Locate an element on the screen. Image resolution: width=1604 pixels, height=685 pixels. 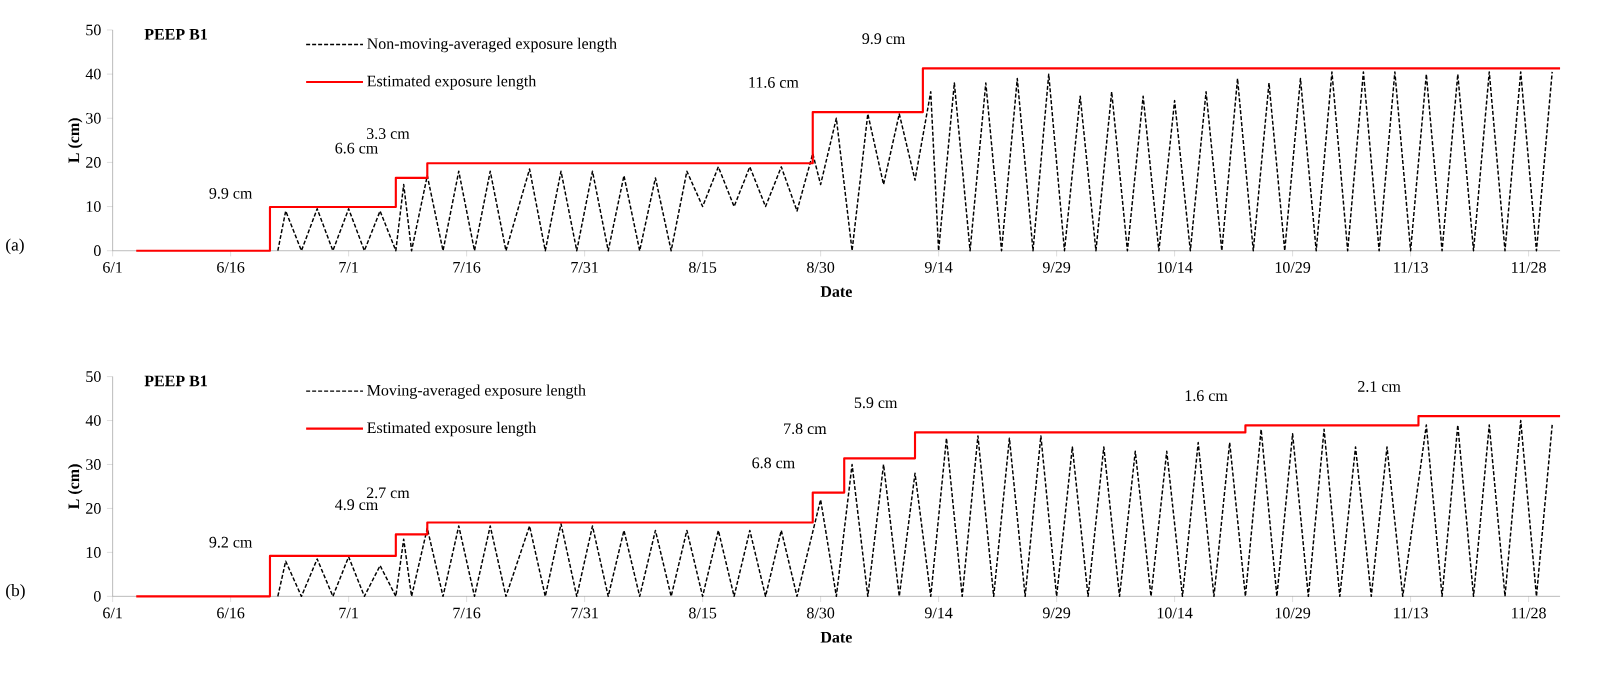
text: (b) is located at coordinates (15, 591).